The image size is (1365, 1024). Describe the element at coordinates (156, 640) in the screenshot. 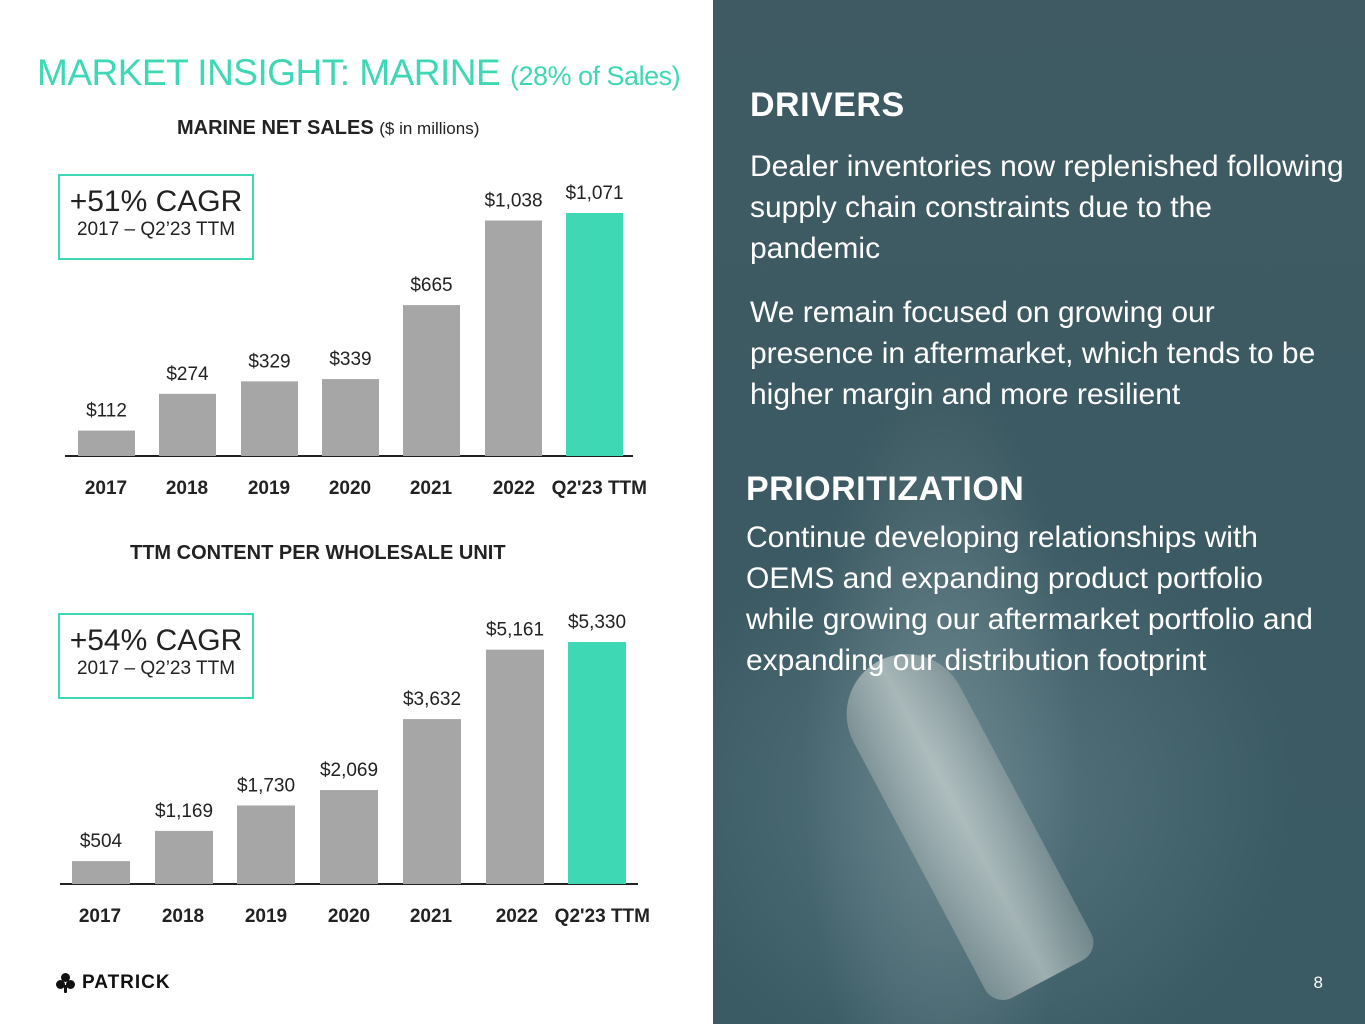

I see `chart-2-cagr-value: +54% CAGR` at that location.